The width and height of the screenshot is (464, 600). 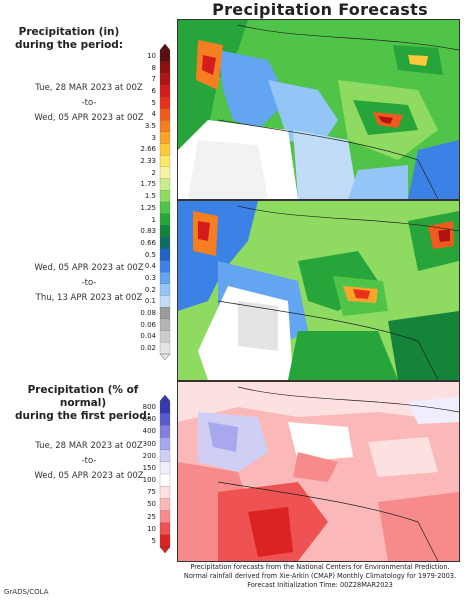 I want to click on precip-scale-label: 0.2, so click(x=150, y=289).